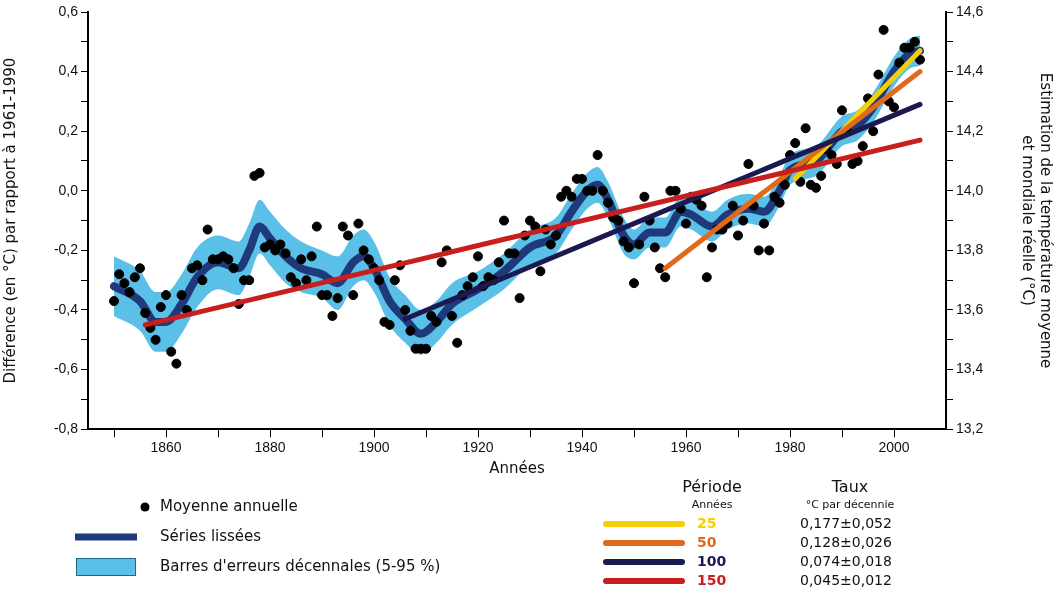 The width and height of the screenshot is (1056, 599). I want to click on legend-title: Période, so click(712, 487).